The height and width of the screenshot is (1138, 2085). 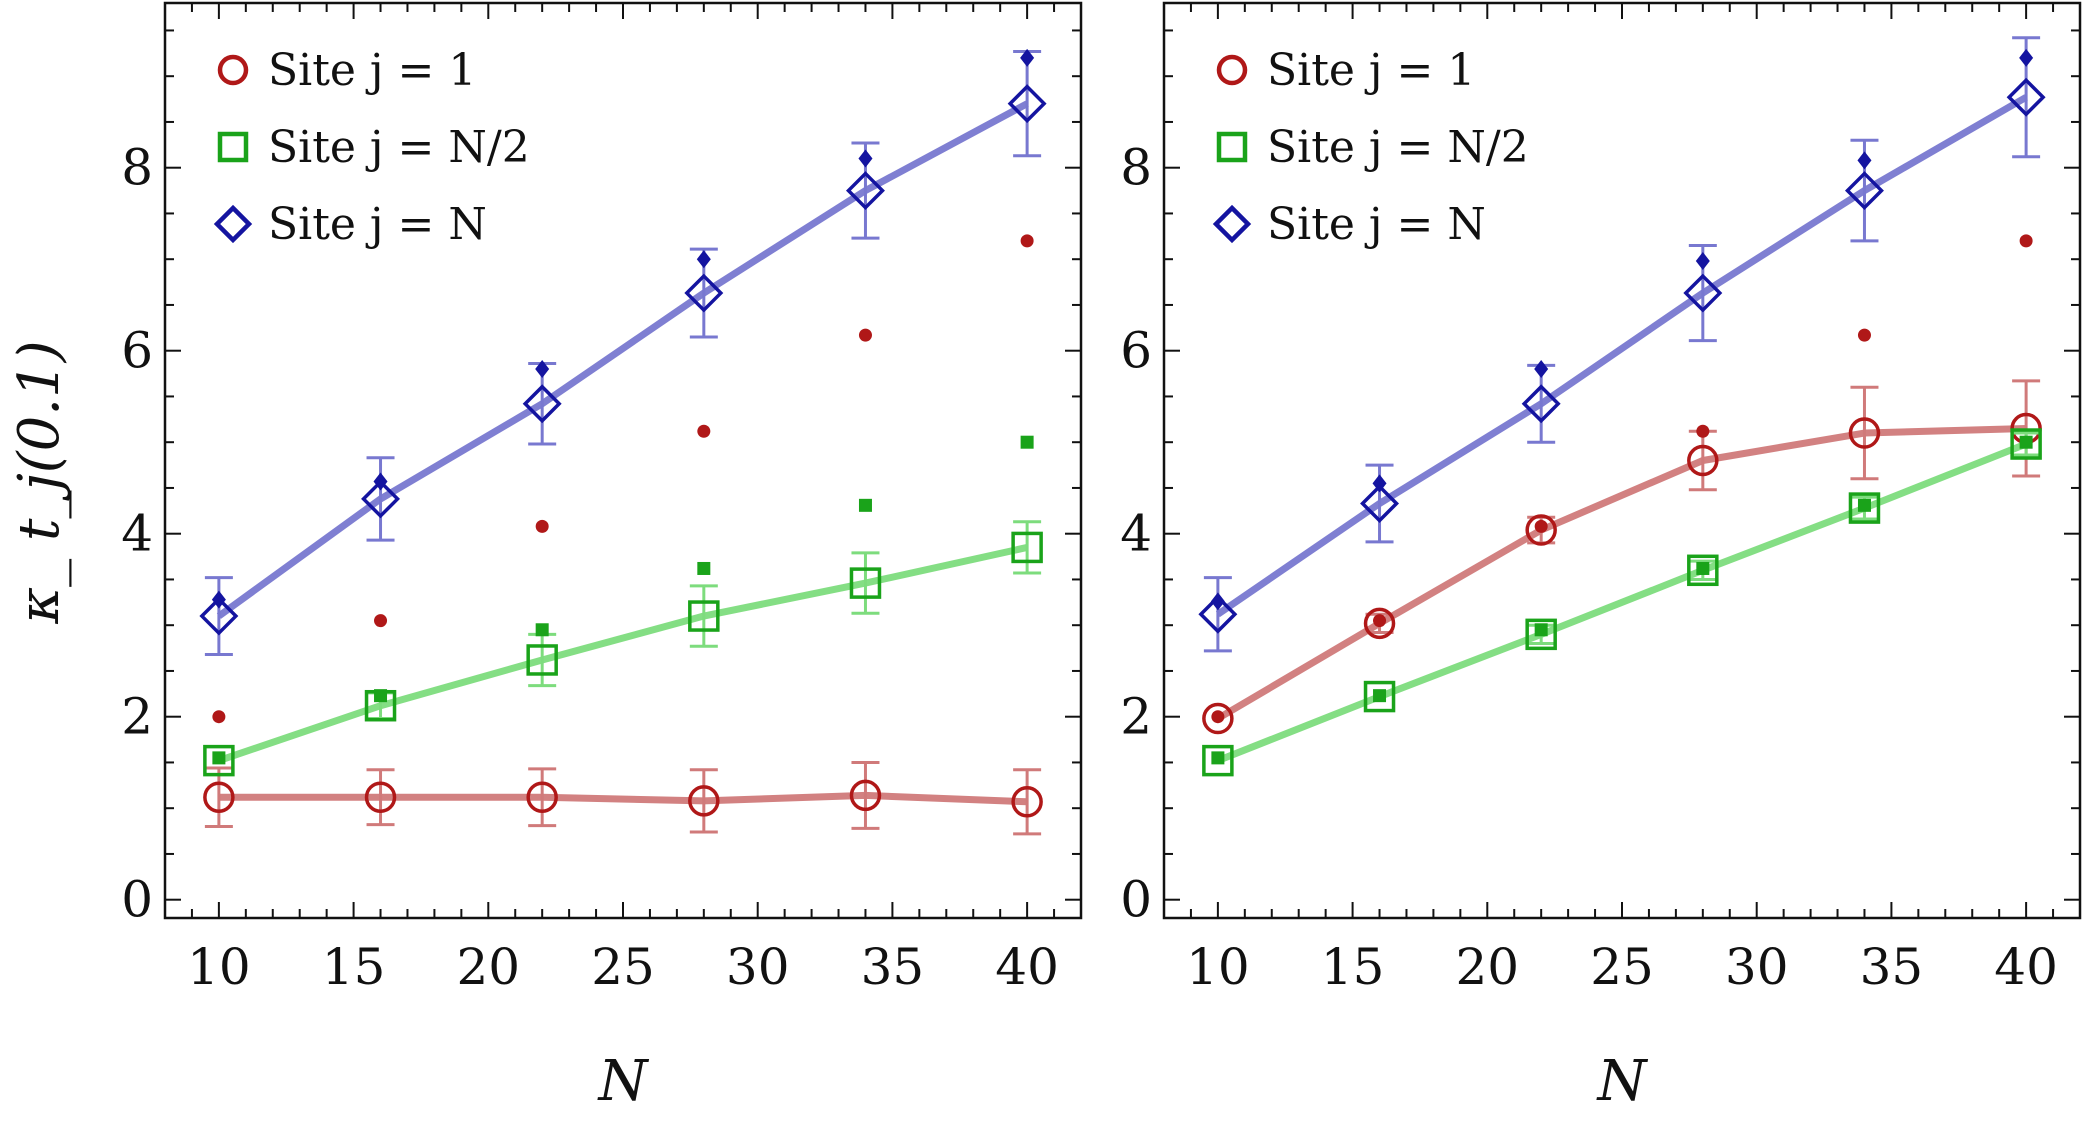 What do you see at coordinates (1892, 967) in the screenshot?
I see `right-x-tick-label: 35` at bounding box center [1892, 967].